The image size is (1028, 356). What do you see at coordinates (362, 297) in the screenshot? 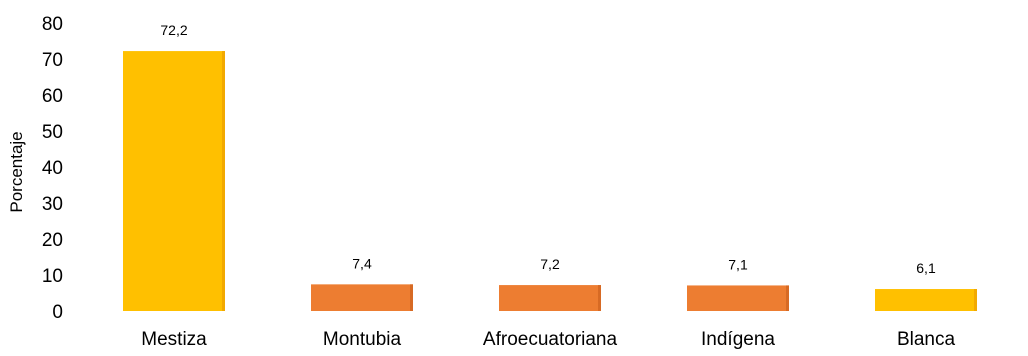
I see `bar-montubia` at bounding box center [362, 297].